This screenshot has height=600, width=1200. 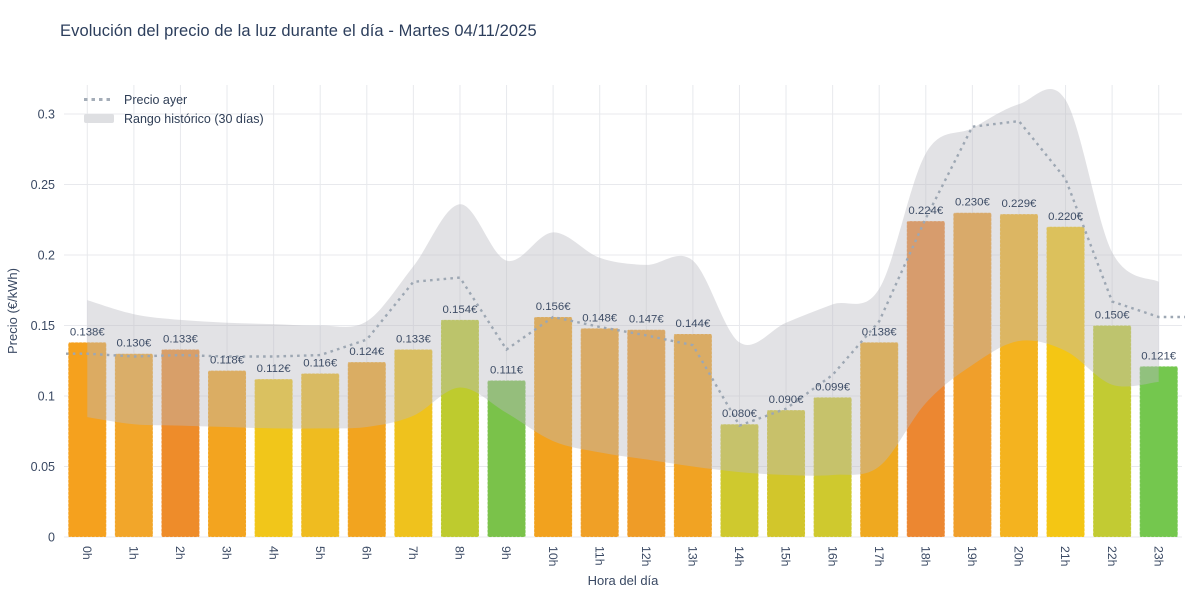 What do you see at coordinates (925, 556) in the screenshot?
I see `x-tick-label-18h: 18h` at bounding box center [925, 556].